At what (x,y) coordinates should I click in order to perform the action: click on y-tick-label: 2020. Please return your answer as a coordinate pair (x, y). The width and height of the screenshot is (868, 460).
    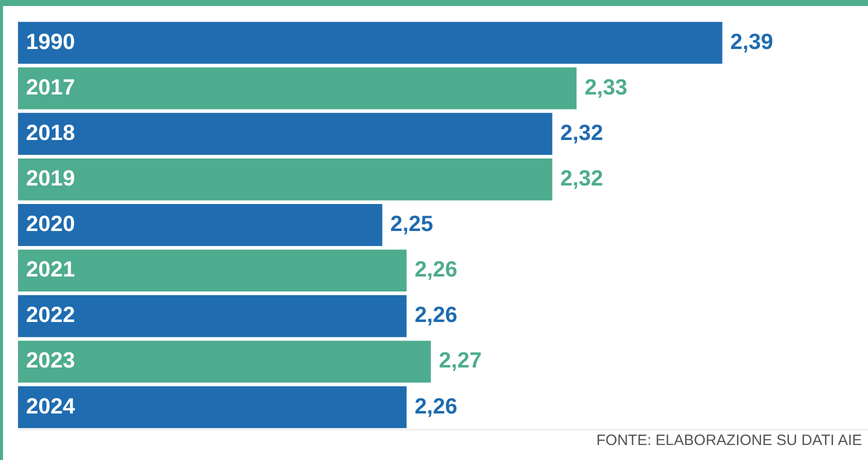
    Looking at the image, I should click on (50, 223).